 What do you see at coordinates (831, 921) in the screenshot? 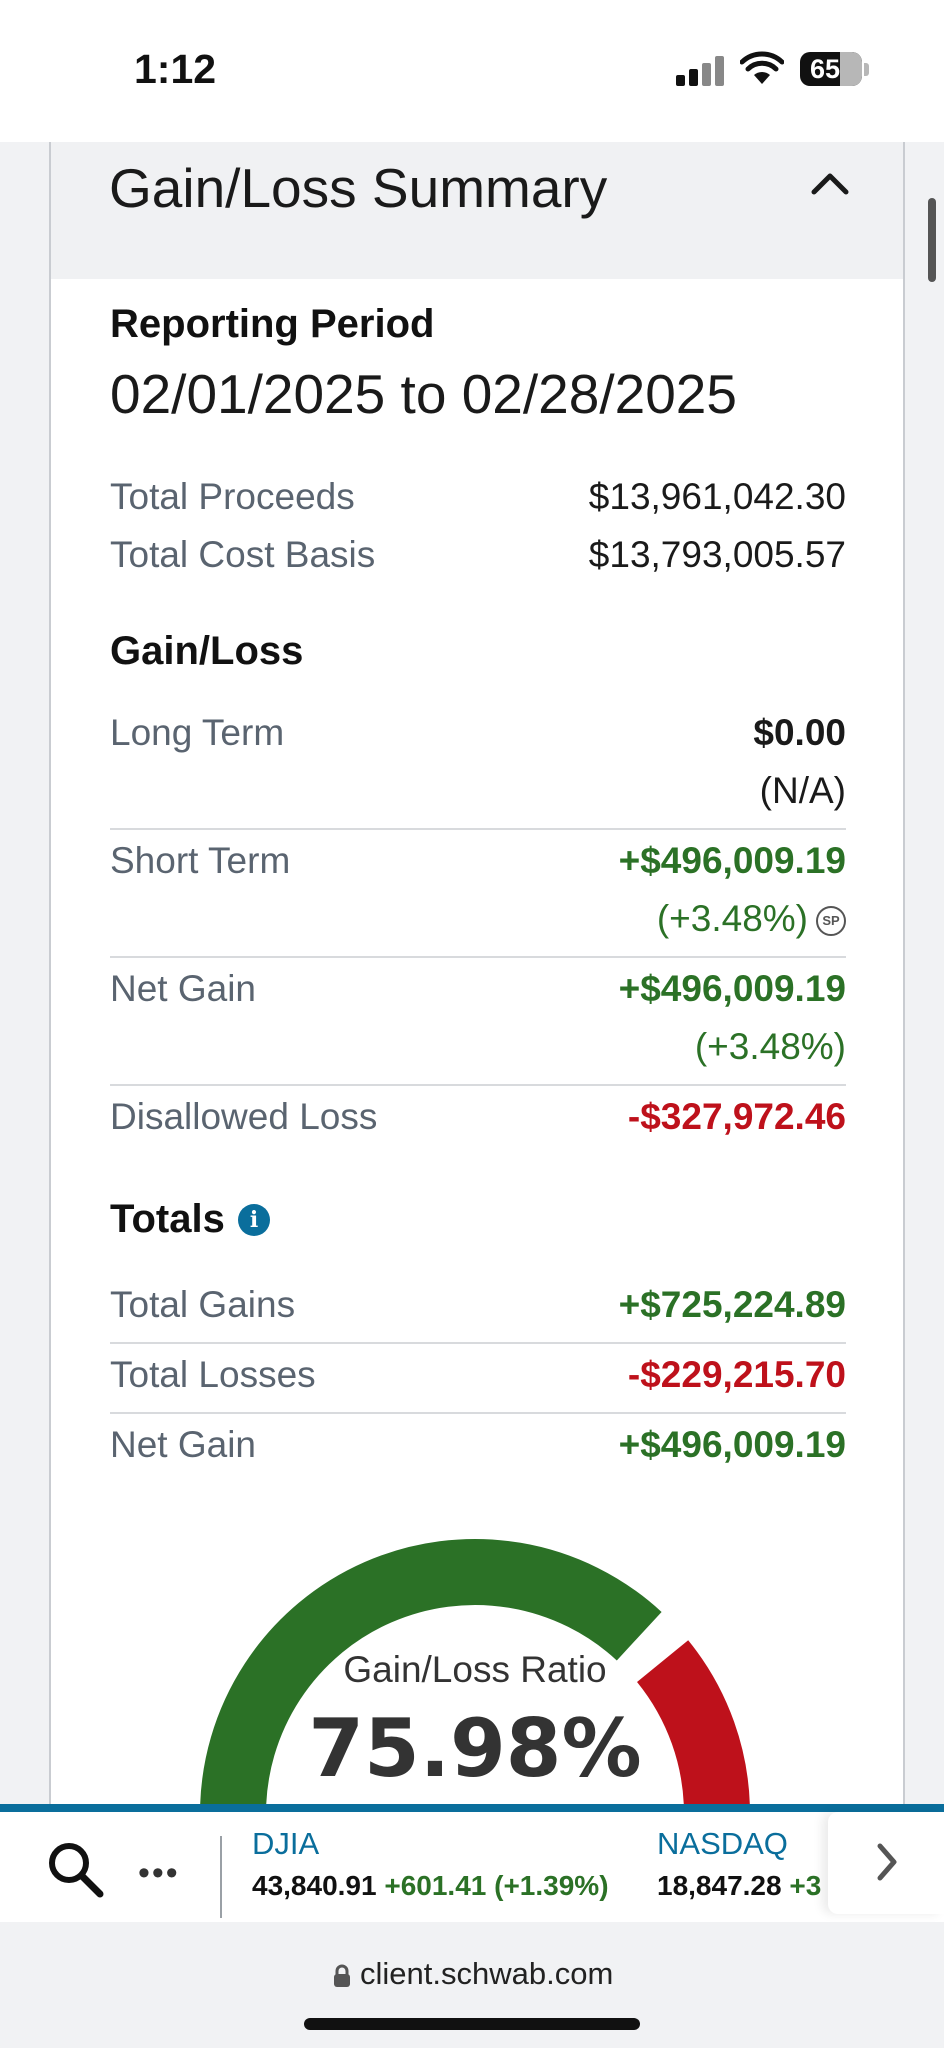
I see `sp-badge-icon: SP` at bounding box center [831, 921].